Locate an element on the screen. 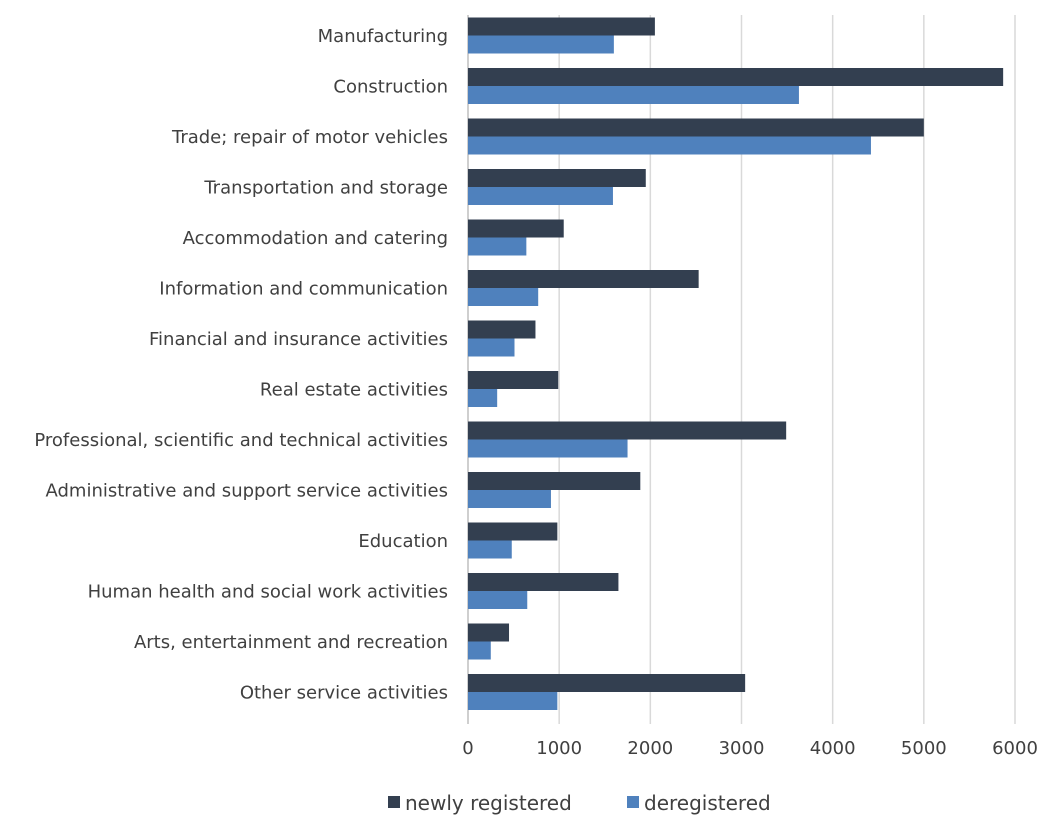  bar-newly-registered-financial-and-insurance-activities is located at coordinates (502, 329).